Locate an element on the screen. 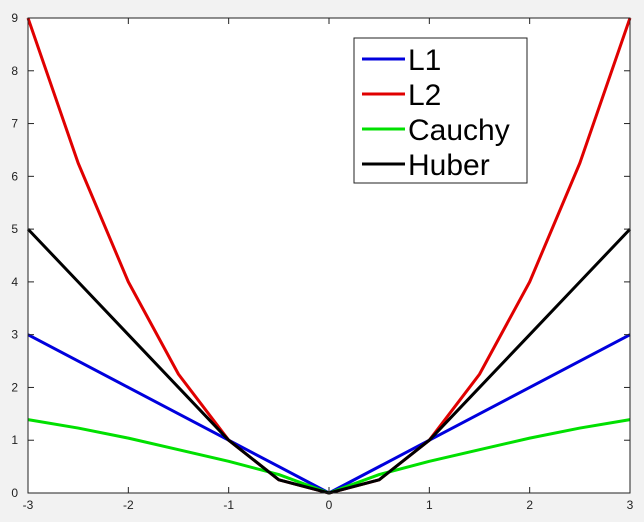  y-tick-label: 5 is located at coordinates (14, 229).